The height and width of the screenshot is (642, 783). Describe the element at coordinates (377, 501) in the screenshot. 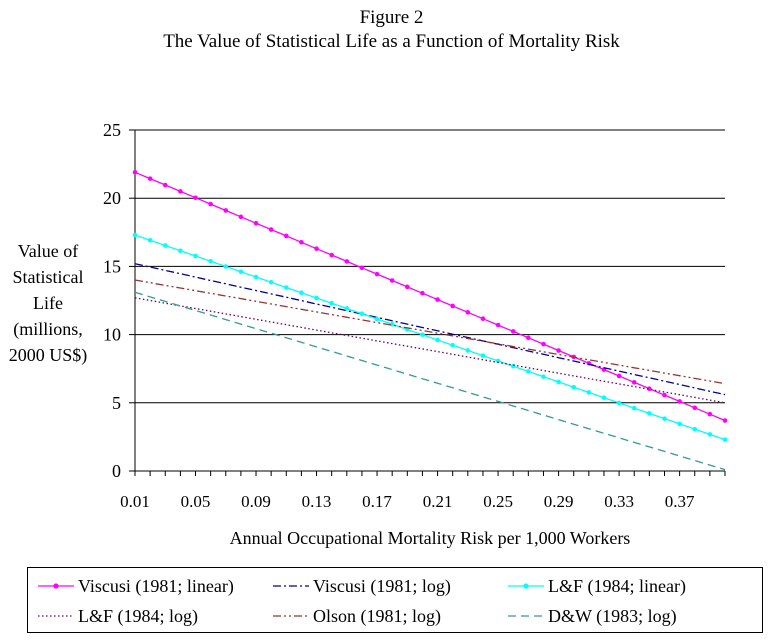

I see `x-tick-label: 0.17` at that location.